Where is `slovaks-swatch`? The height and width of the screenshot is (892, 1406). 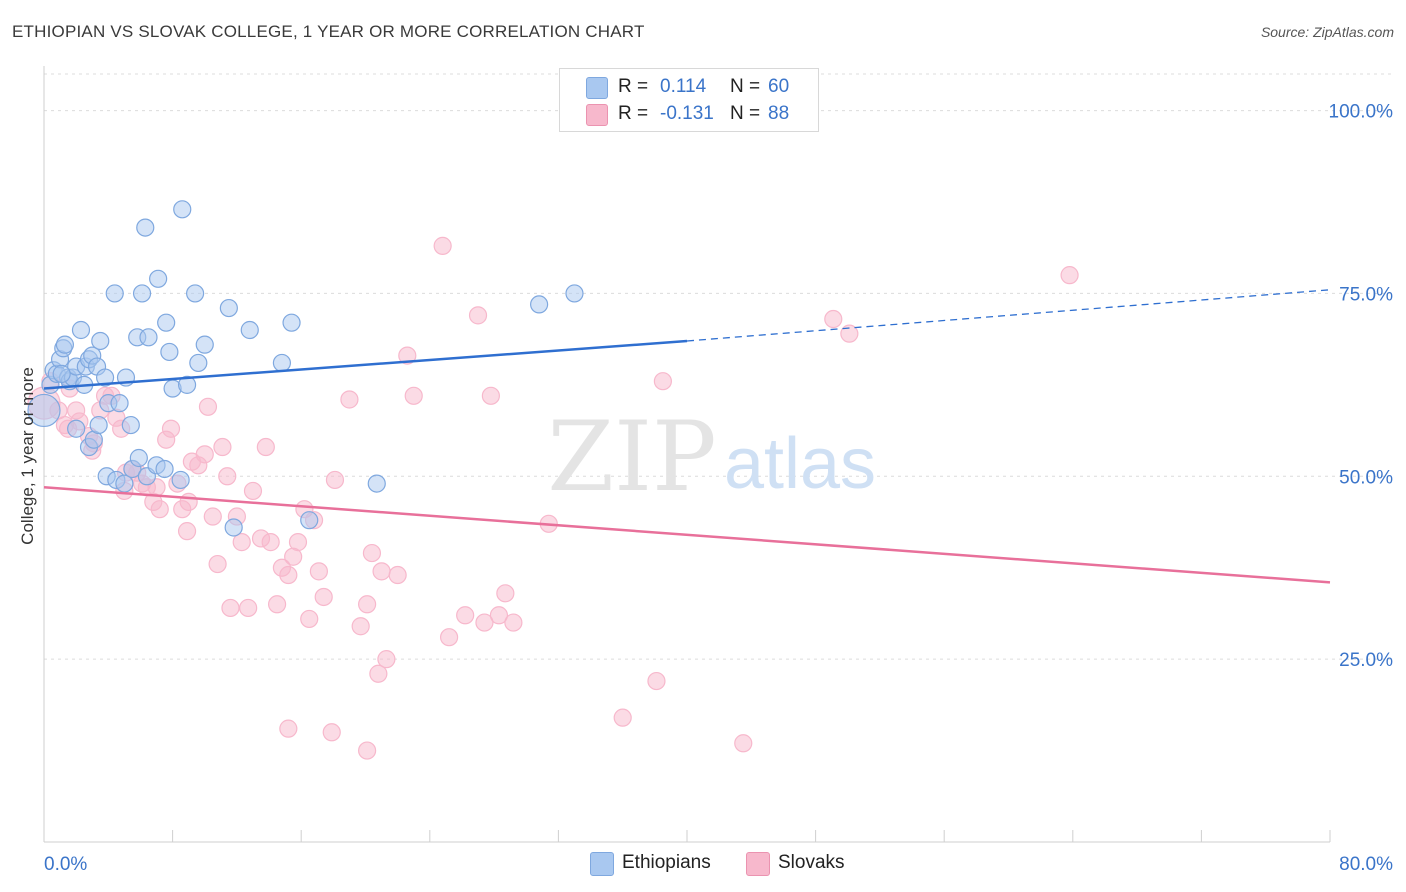 slovaks-swatch is located at coordinates (597, 115).